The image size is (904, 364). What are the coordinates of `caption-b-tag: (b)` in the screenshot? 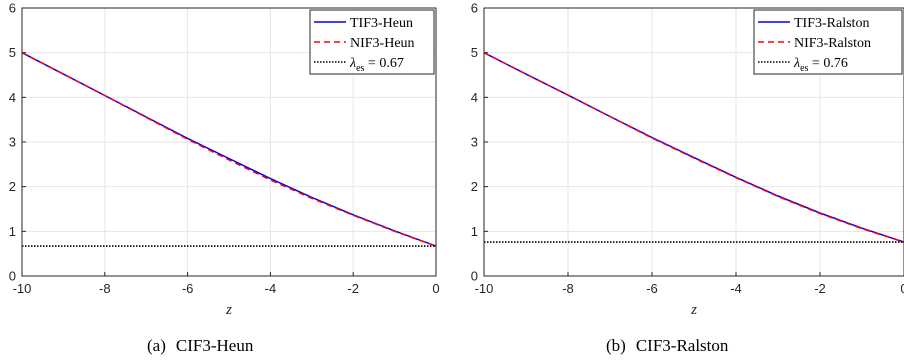 It's located at (616, 345).